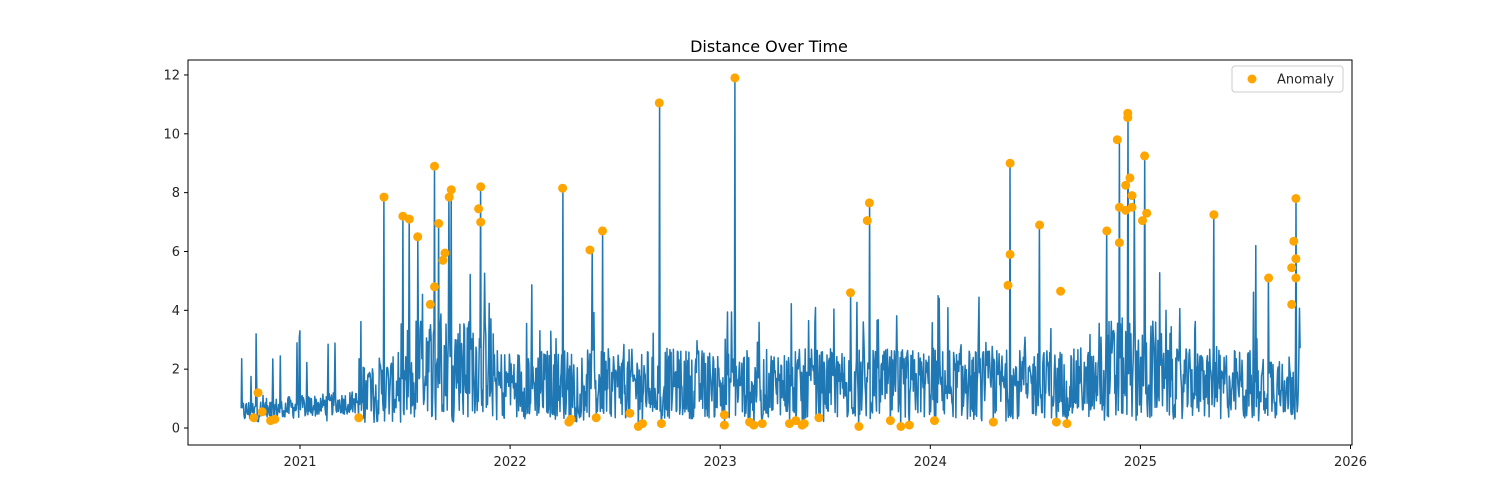  I want to click on y-tick-label: 2, so click(176, 370).